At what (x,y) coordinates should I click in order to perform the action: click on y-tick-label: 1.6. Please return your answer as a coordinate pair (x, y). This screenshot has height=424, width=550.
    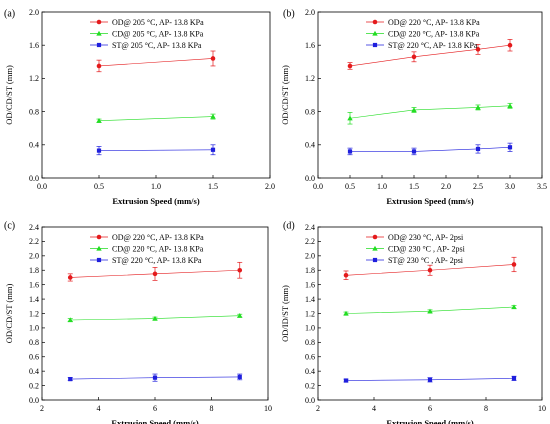
    Looking at the image, I should click on (310, 284).